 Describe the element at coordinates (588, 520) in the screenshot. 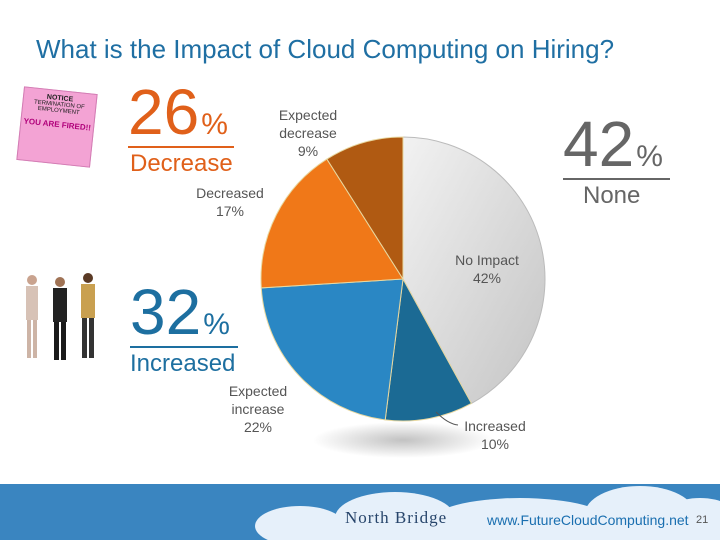

I see `footer-url: www.FutureCloudComputing.net` at that location.